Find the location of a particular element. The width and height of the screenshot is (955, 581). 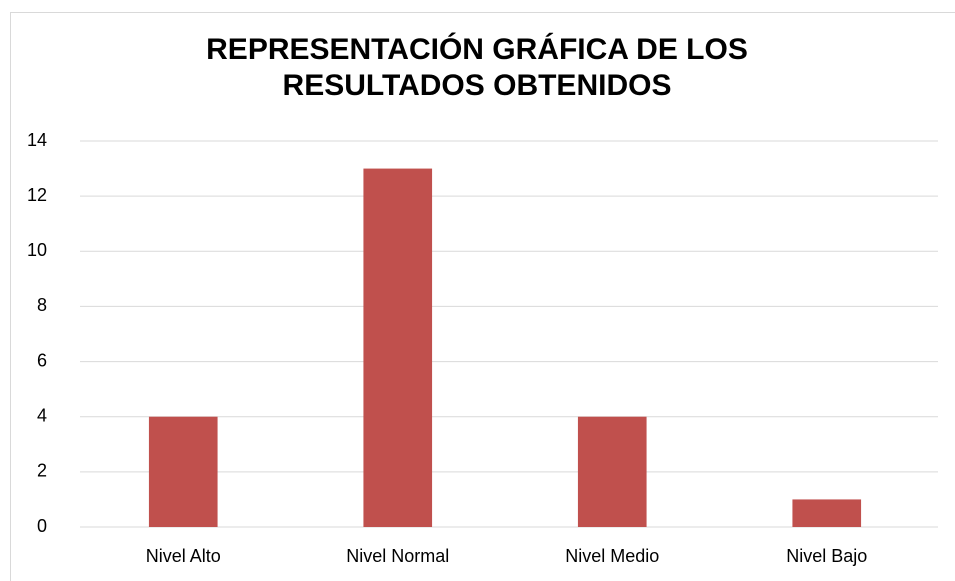

y-tick-label: 4 is located at coordinates (42, 415).